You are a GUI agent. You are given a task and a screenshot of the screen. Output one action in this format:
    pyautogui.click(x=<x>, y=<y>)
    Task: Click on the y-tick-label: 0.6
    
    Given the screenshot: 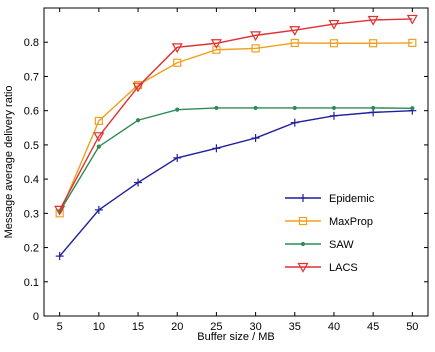 What is the action you would take?
    pyautogui.click(x=31, y=112)
    